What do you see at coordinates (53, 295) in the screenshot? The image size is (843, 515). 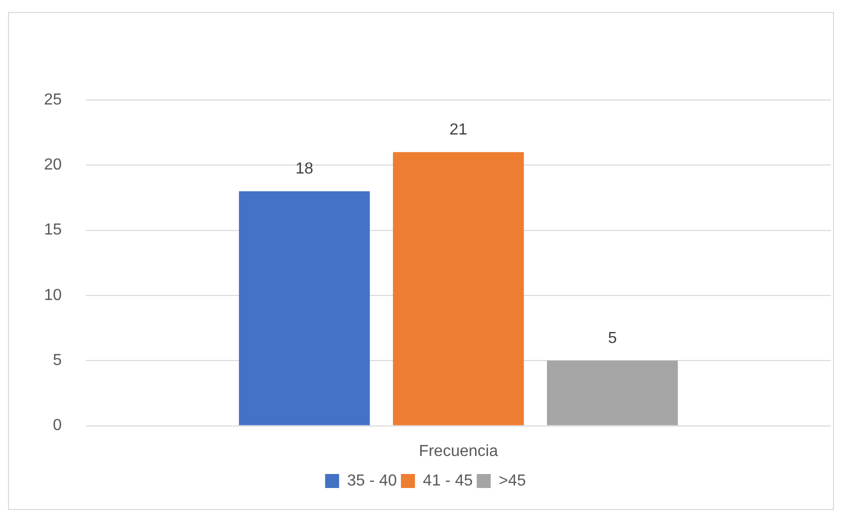 I see `y-tick-label: 10` at bounding box center [53, 295].